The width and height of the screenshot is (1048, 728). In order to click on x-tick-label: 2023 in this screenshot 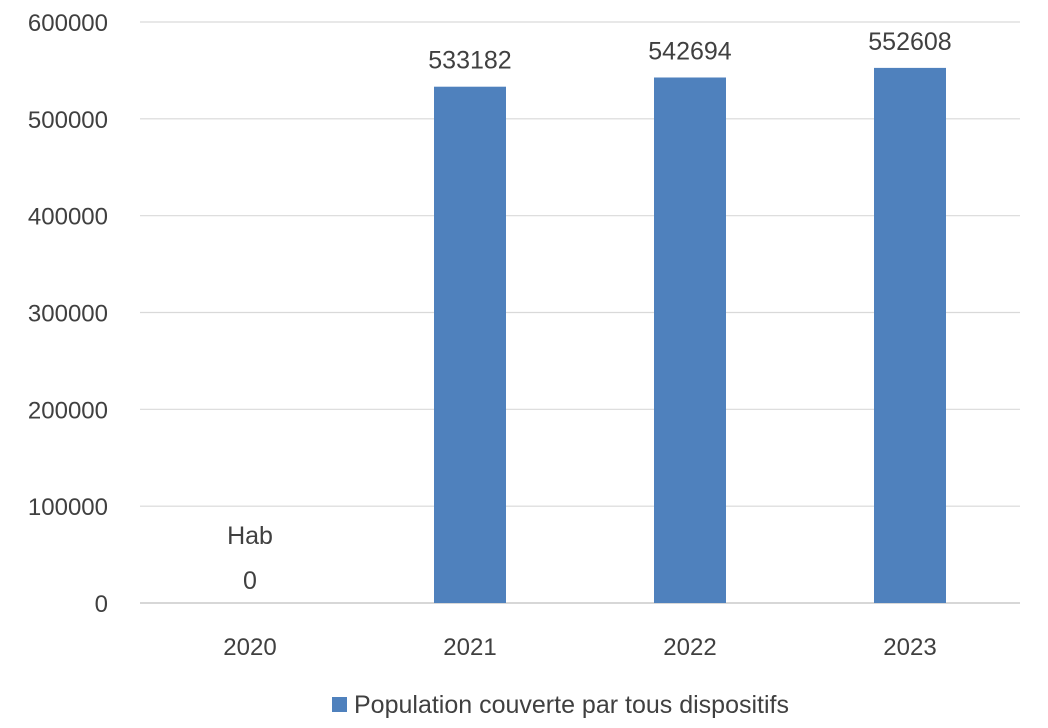, I will do `click(909, 647)`.